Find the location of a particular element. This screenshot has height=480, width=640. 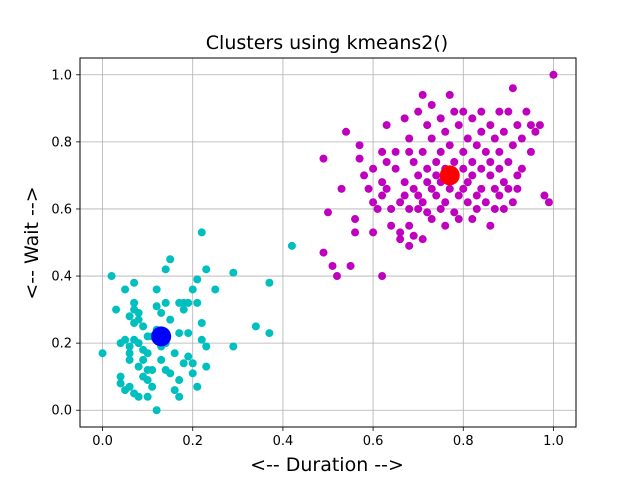

x-tick-label: 0.4 is located at coordinates (283, 441).